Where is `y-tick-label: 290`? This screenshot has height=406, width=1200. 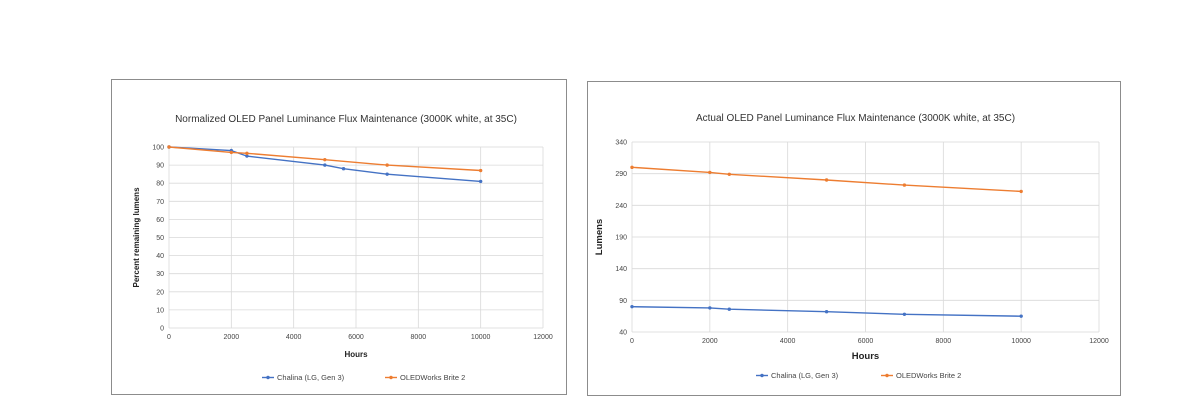
y-tick-label: 290 is located at coordinates (621, 174).